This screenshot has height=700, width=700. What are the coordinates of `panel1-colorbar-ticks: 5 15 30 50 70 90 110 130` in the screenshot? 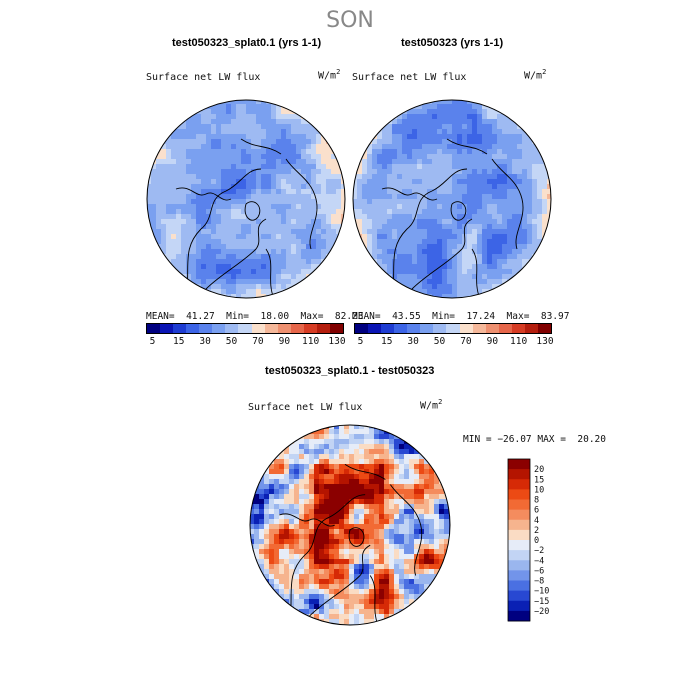 It's located at (246, 342).